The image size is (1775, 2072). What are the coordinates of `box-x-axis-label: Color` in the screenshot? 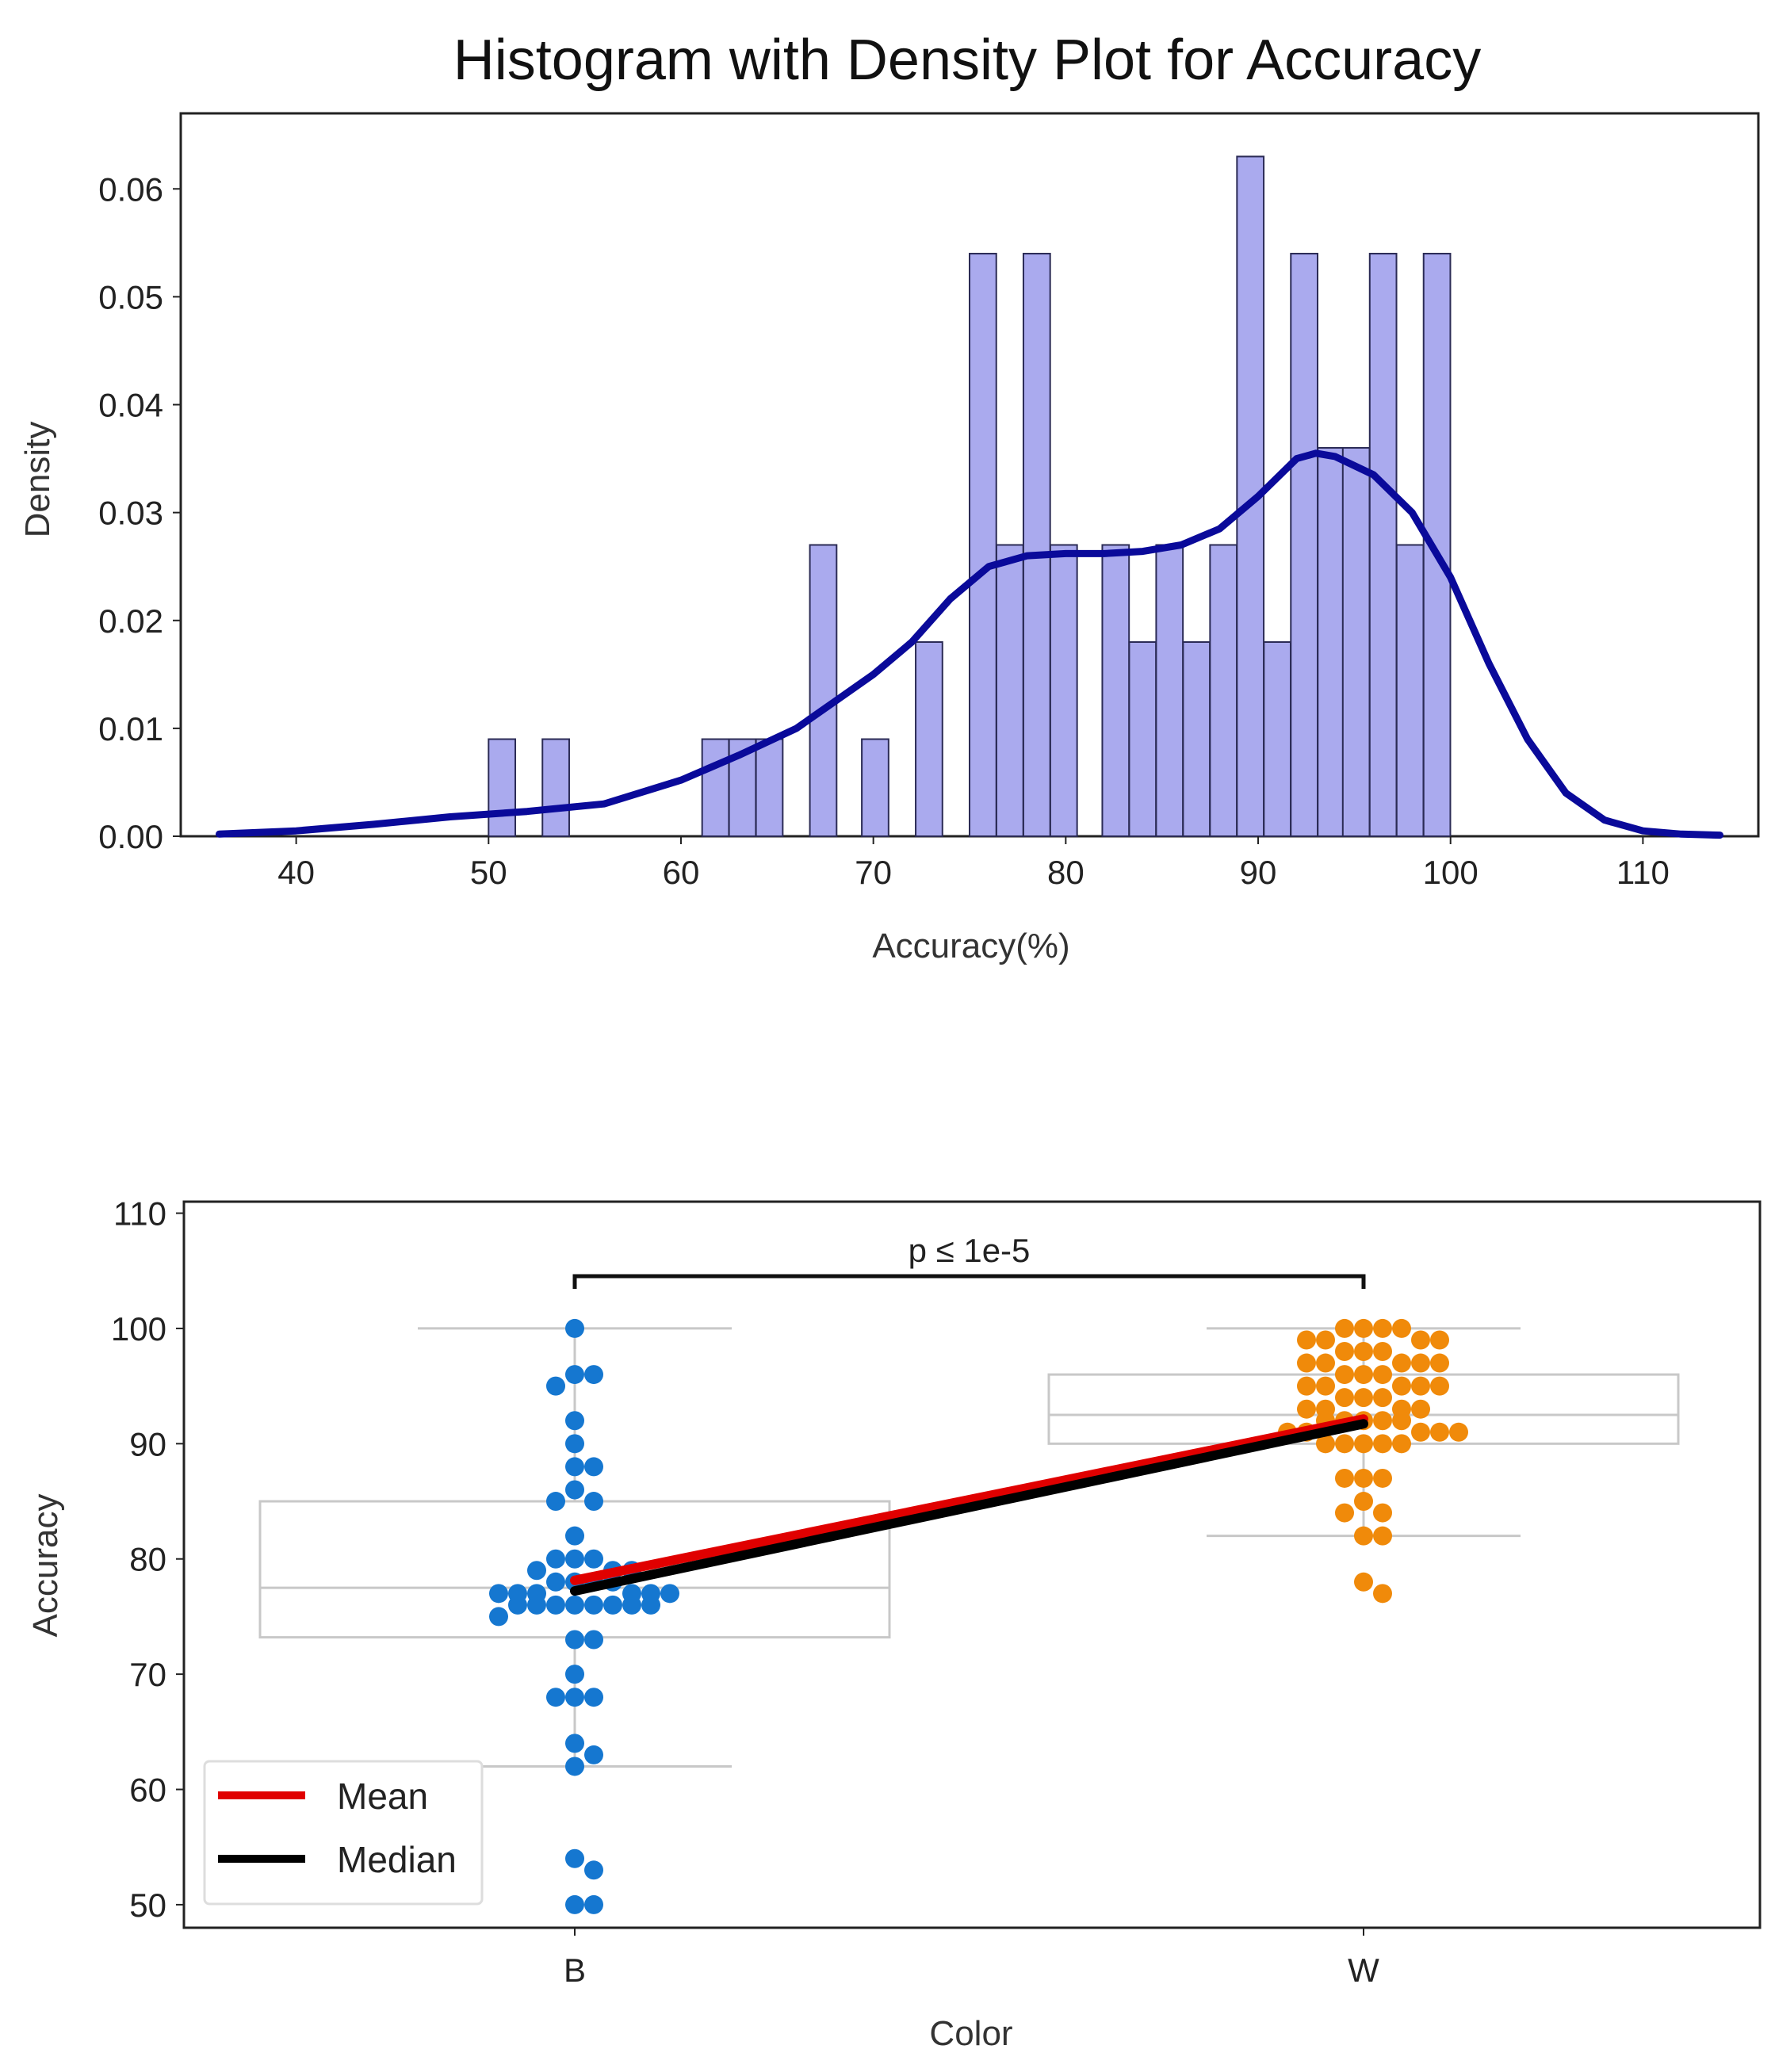 It's located at (970, 2034).